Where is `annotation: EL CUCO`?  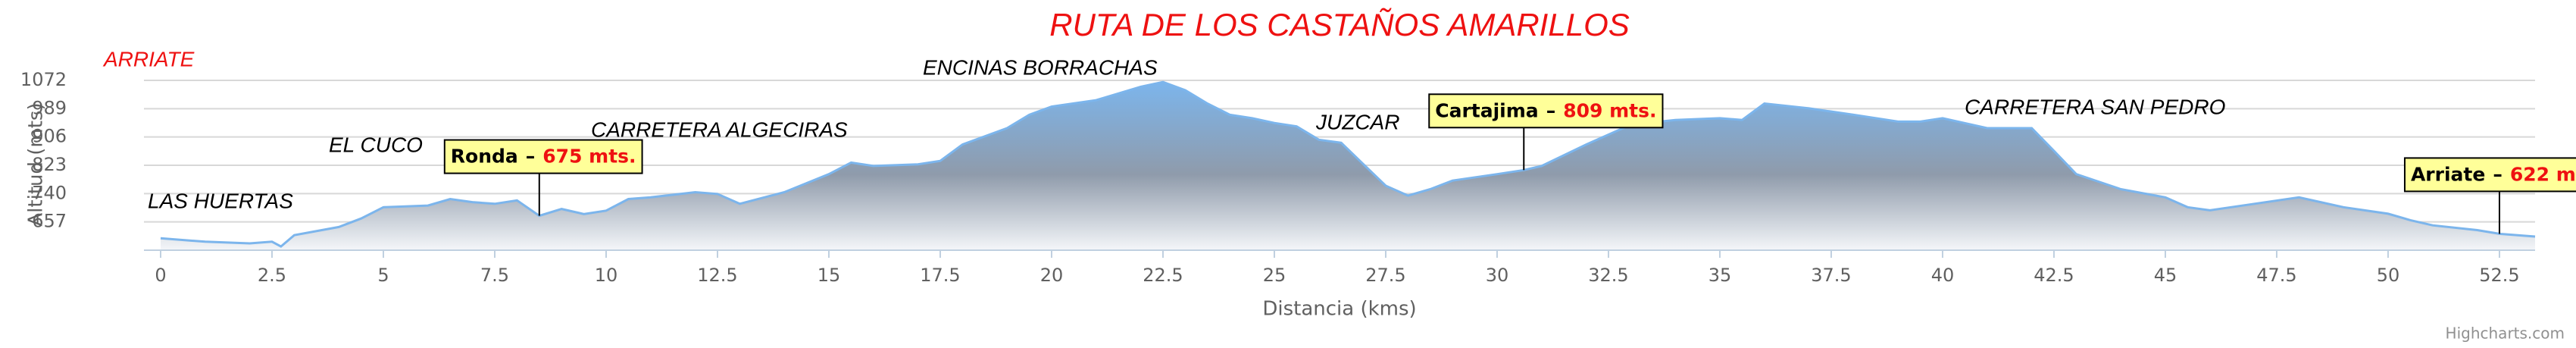 annotation: EL CUCO is located at coordinates (376, 144).